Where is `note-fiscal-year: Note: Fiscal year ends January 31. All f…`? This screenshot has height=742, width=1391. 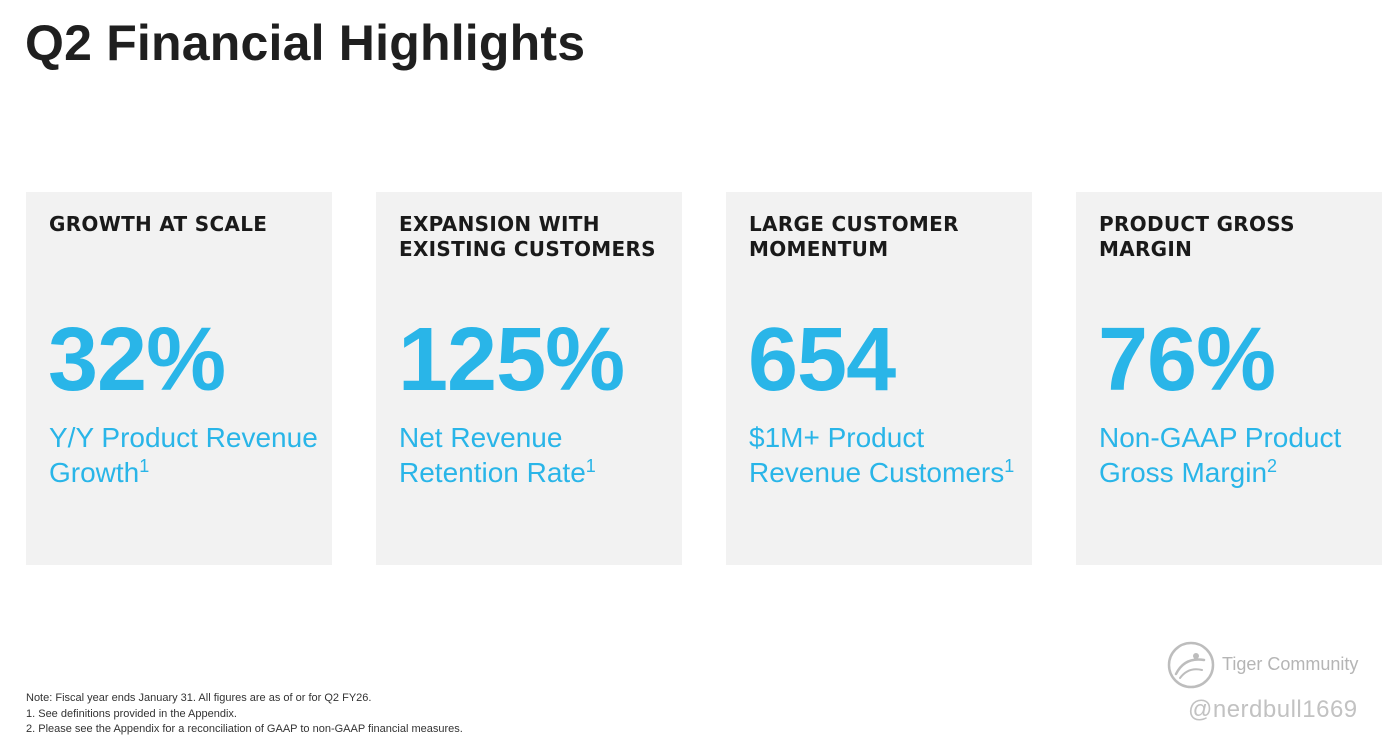
note-fiscal-year: Note: Fiscal year ends January 31. All f… is located at coordinates (199, 698).